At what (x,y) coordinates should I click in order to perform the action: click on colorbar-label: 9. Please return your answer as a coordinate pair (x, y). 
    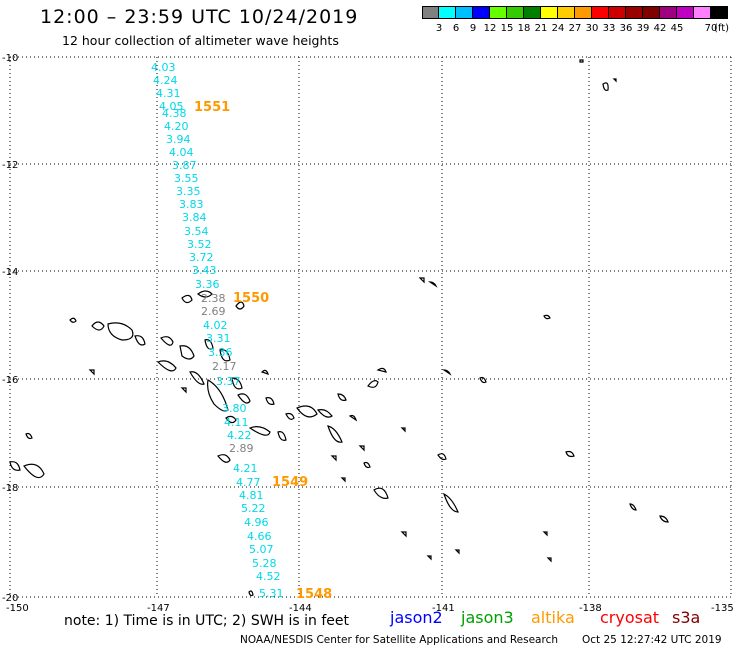
    Looking at the image, I should click on (473, 28).